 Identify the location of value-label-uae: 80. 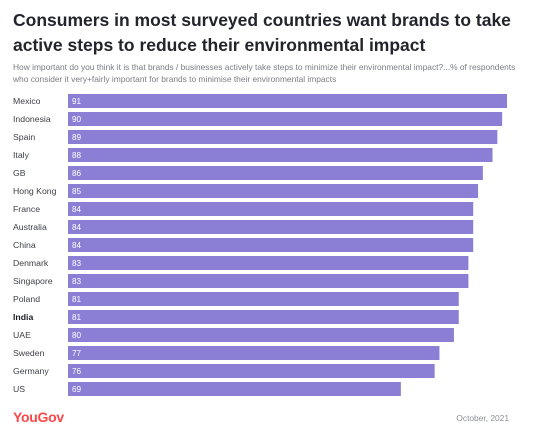
(77, 335).